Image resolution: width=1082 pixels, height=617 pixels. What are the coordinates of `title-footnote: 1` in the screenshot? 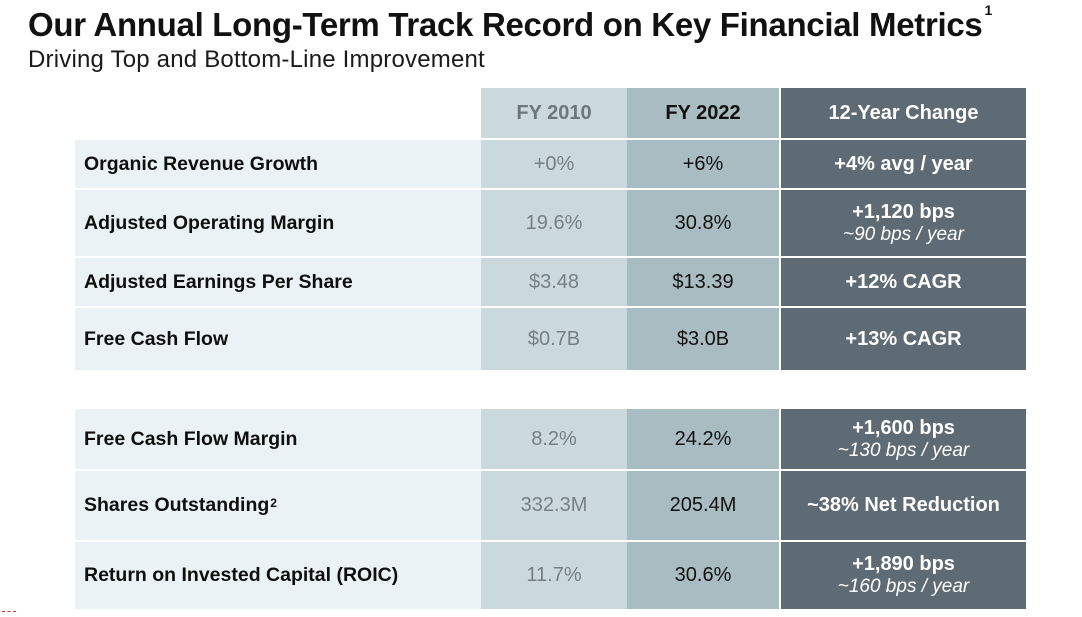 It's located at (988, 10).